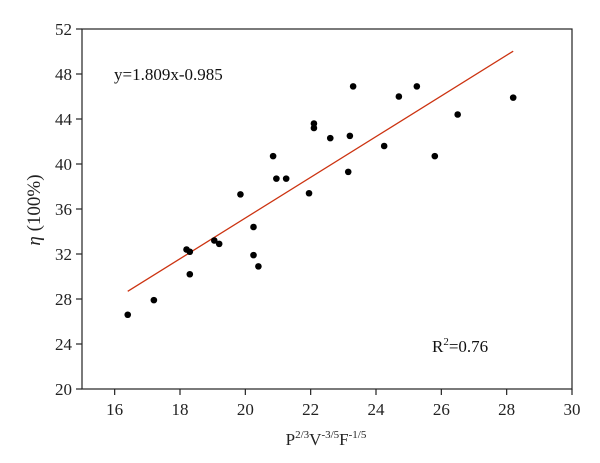 This screenshot has height=463, width=600. I want to click on x-tick-label: 24, so click(377, 409).